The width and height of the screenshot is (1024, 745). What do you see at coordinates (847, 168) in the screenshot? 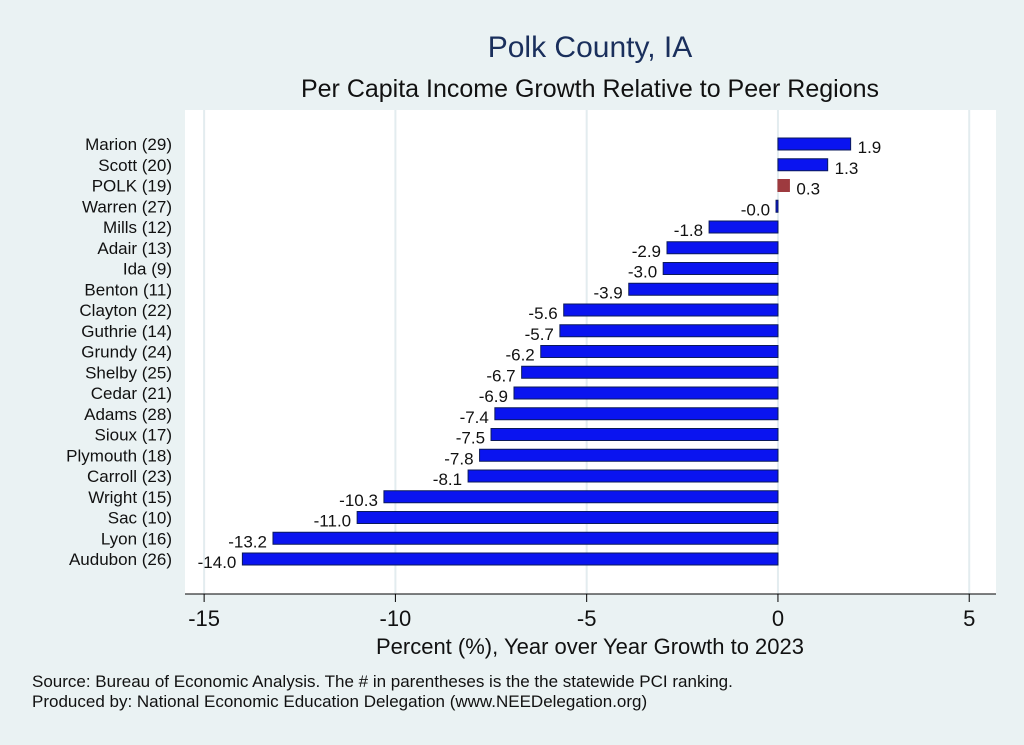
I see `value-label: 1.3` at bounding box center [847, 168].